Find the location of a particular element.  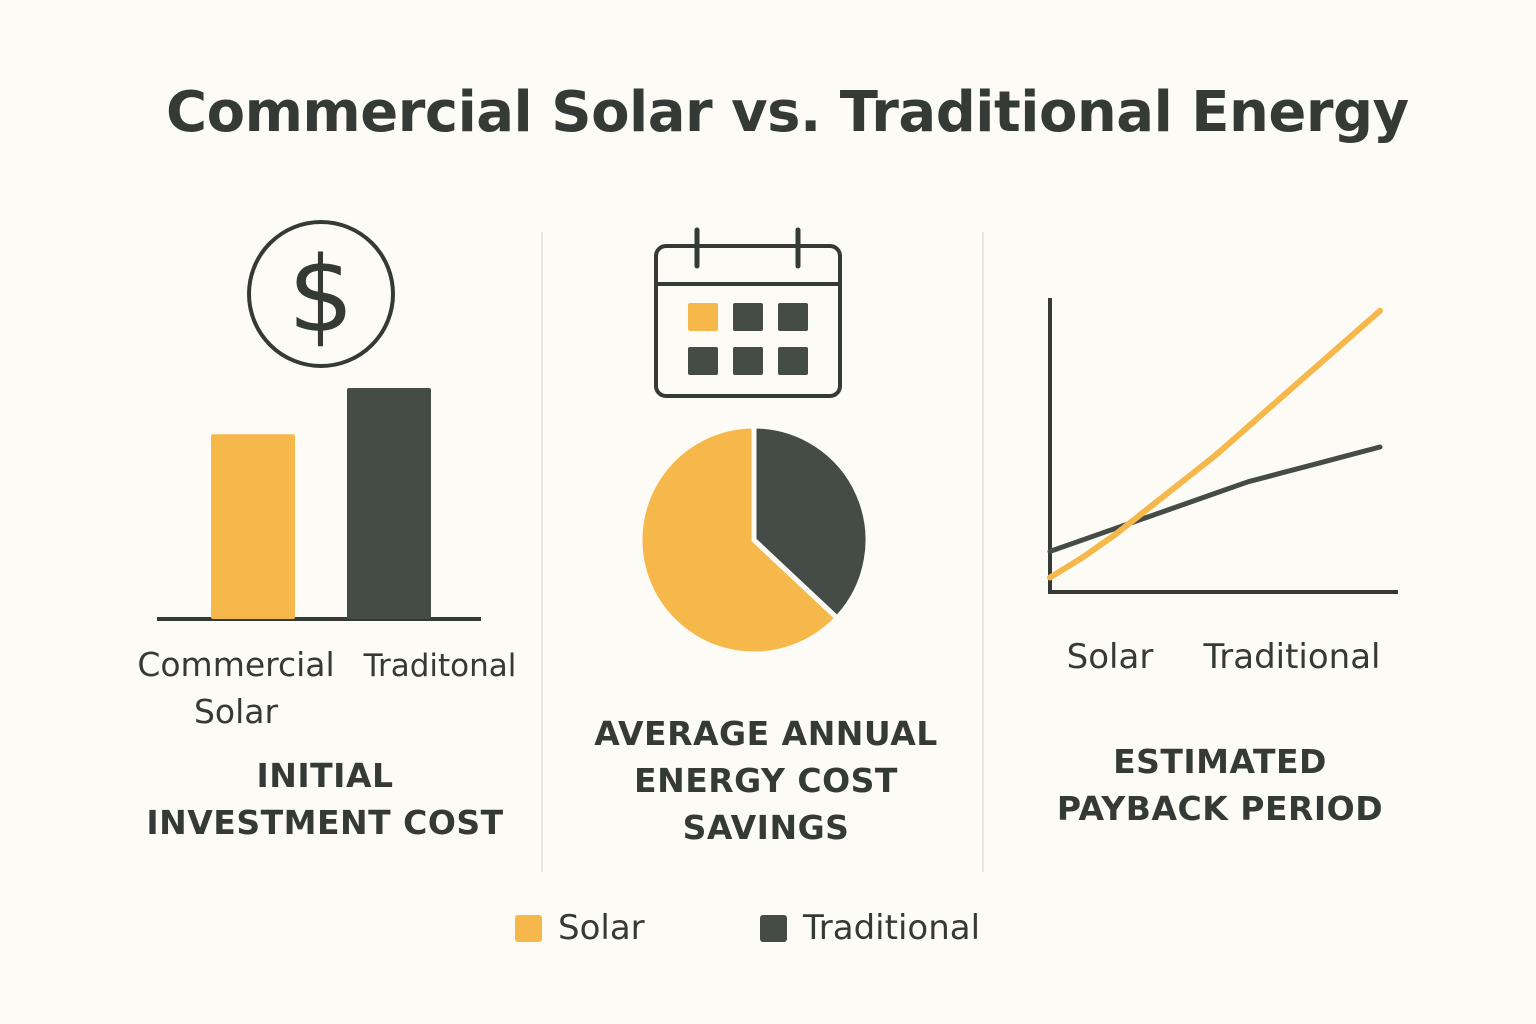

legend-item-traditional: Traditional is located at coordinates (870, 928).